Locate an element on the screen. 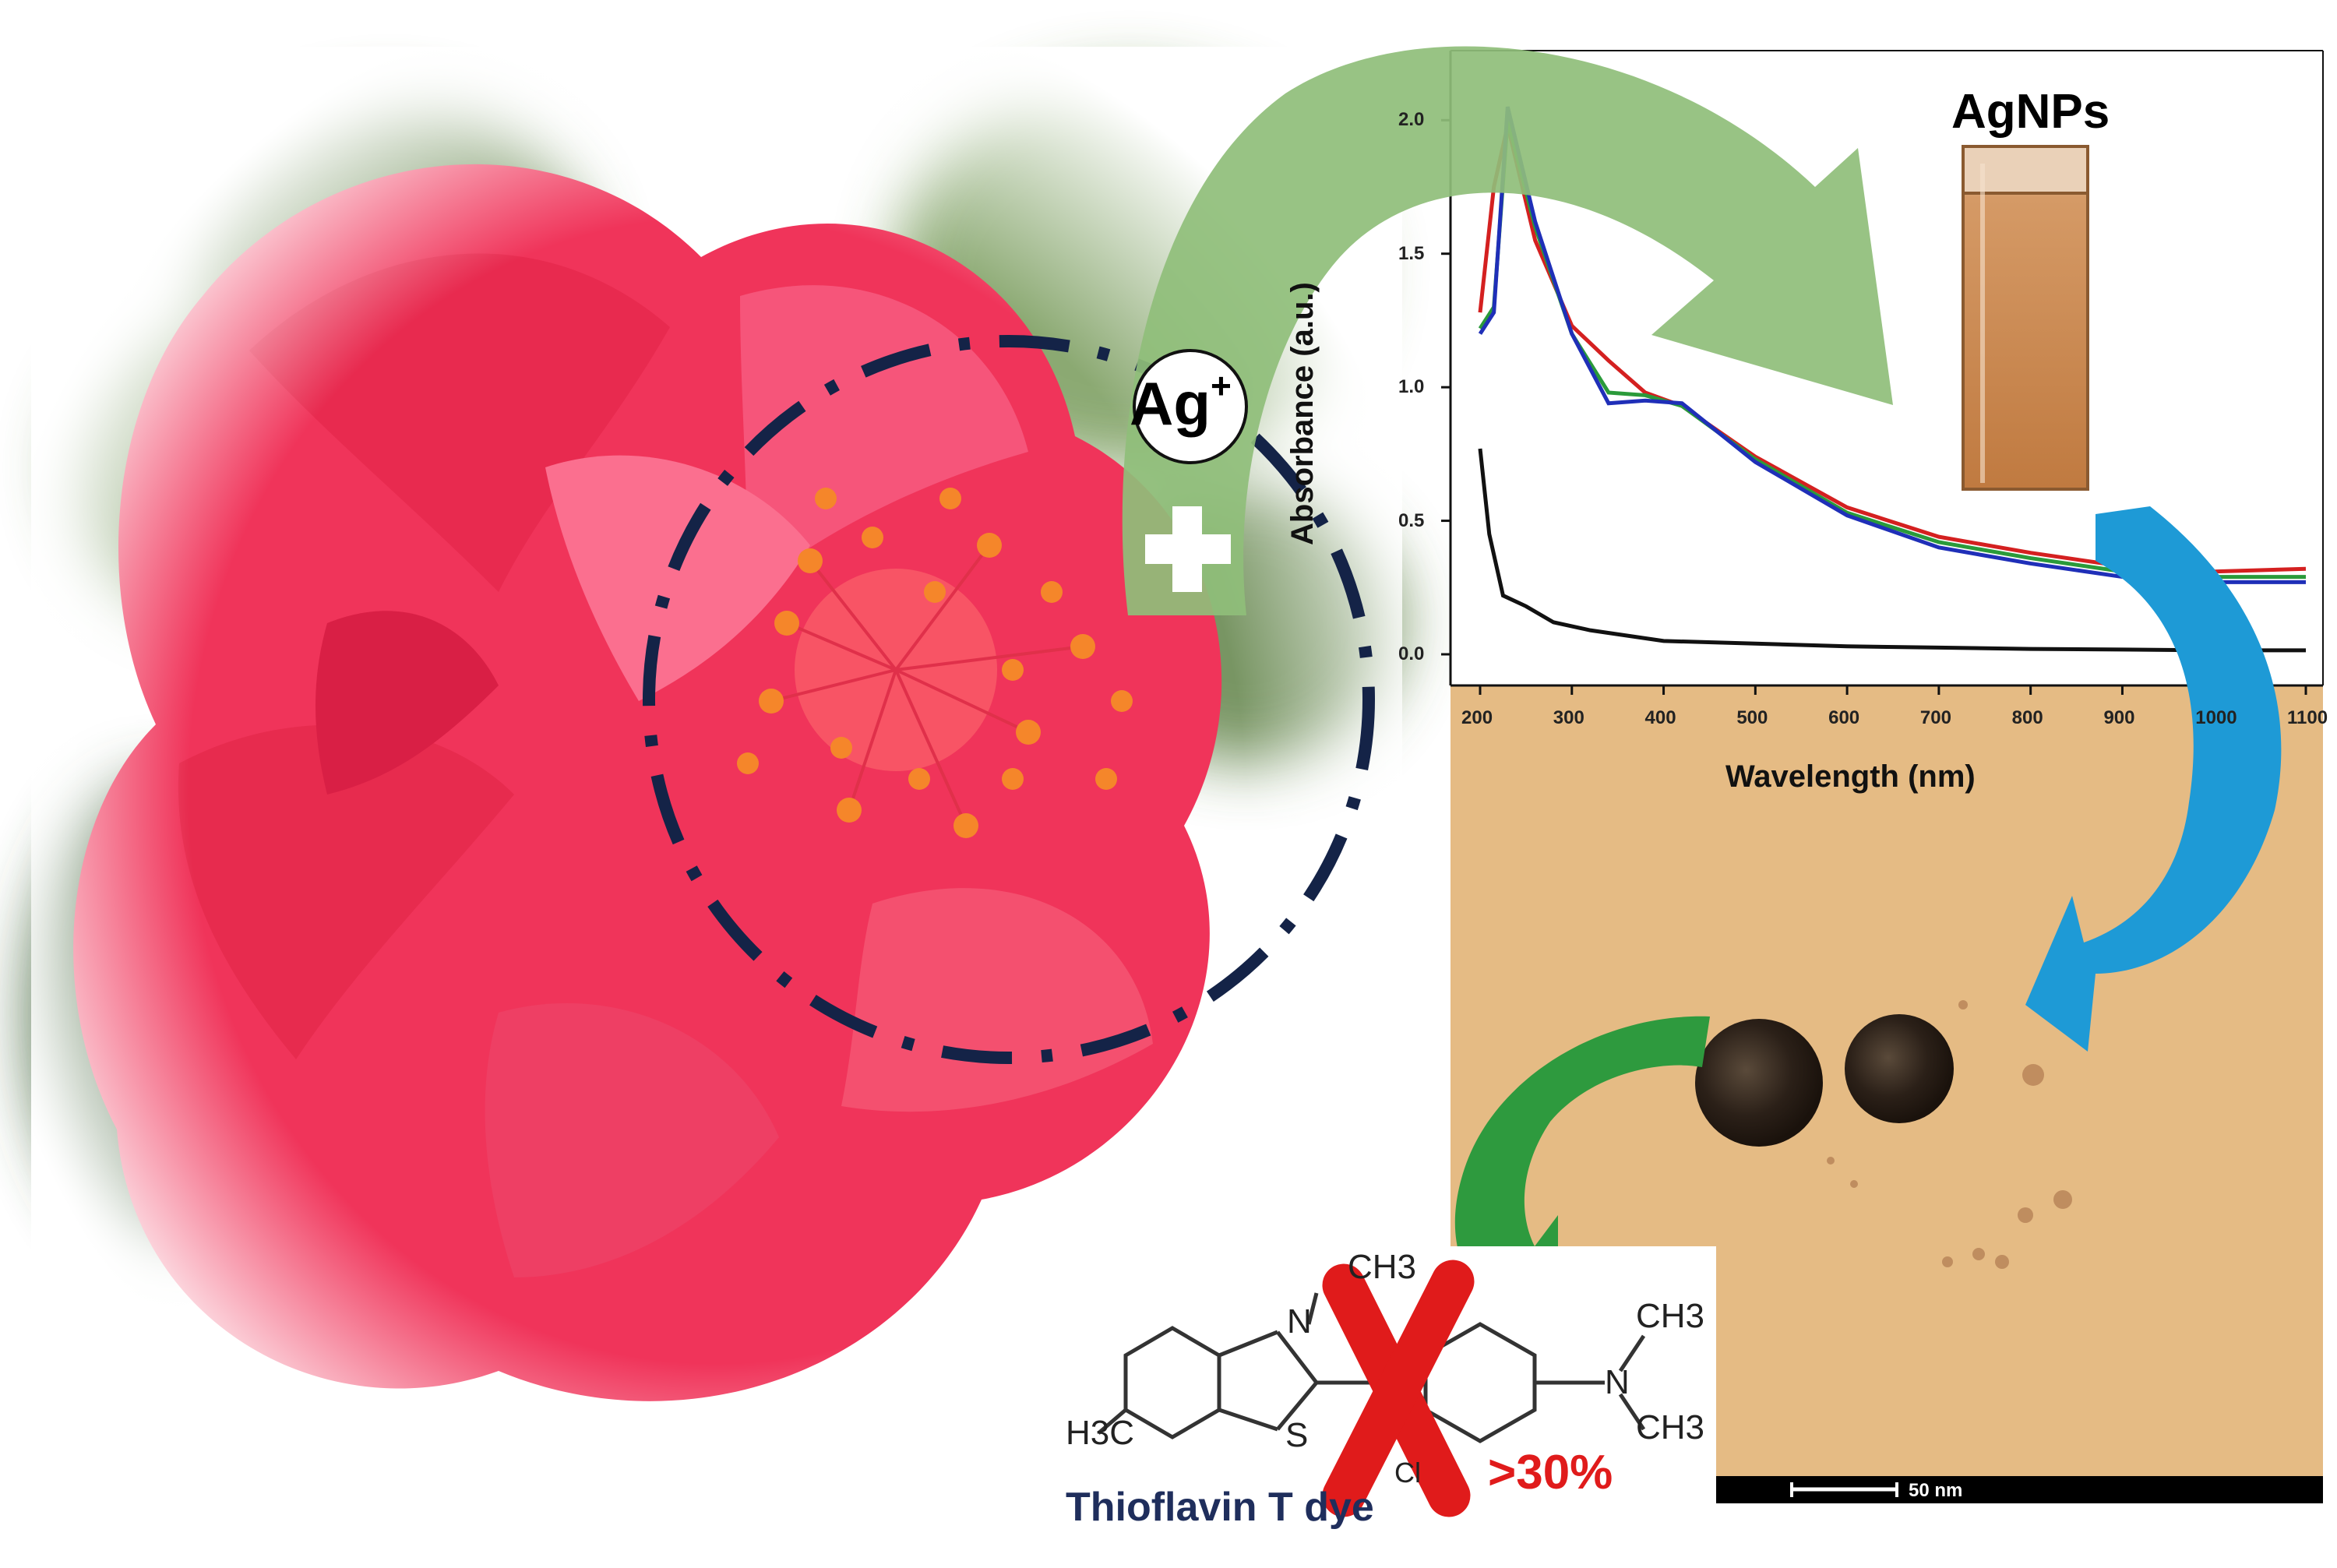 This screenshot has height=1568, width=2337. y-tick-label: 0.5 is located at coordinates (1412, 520).